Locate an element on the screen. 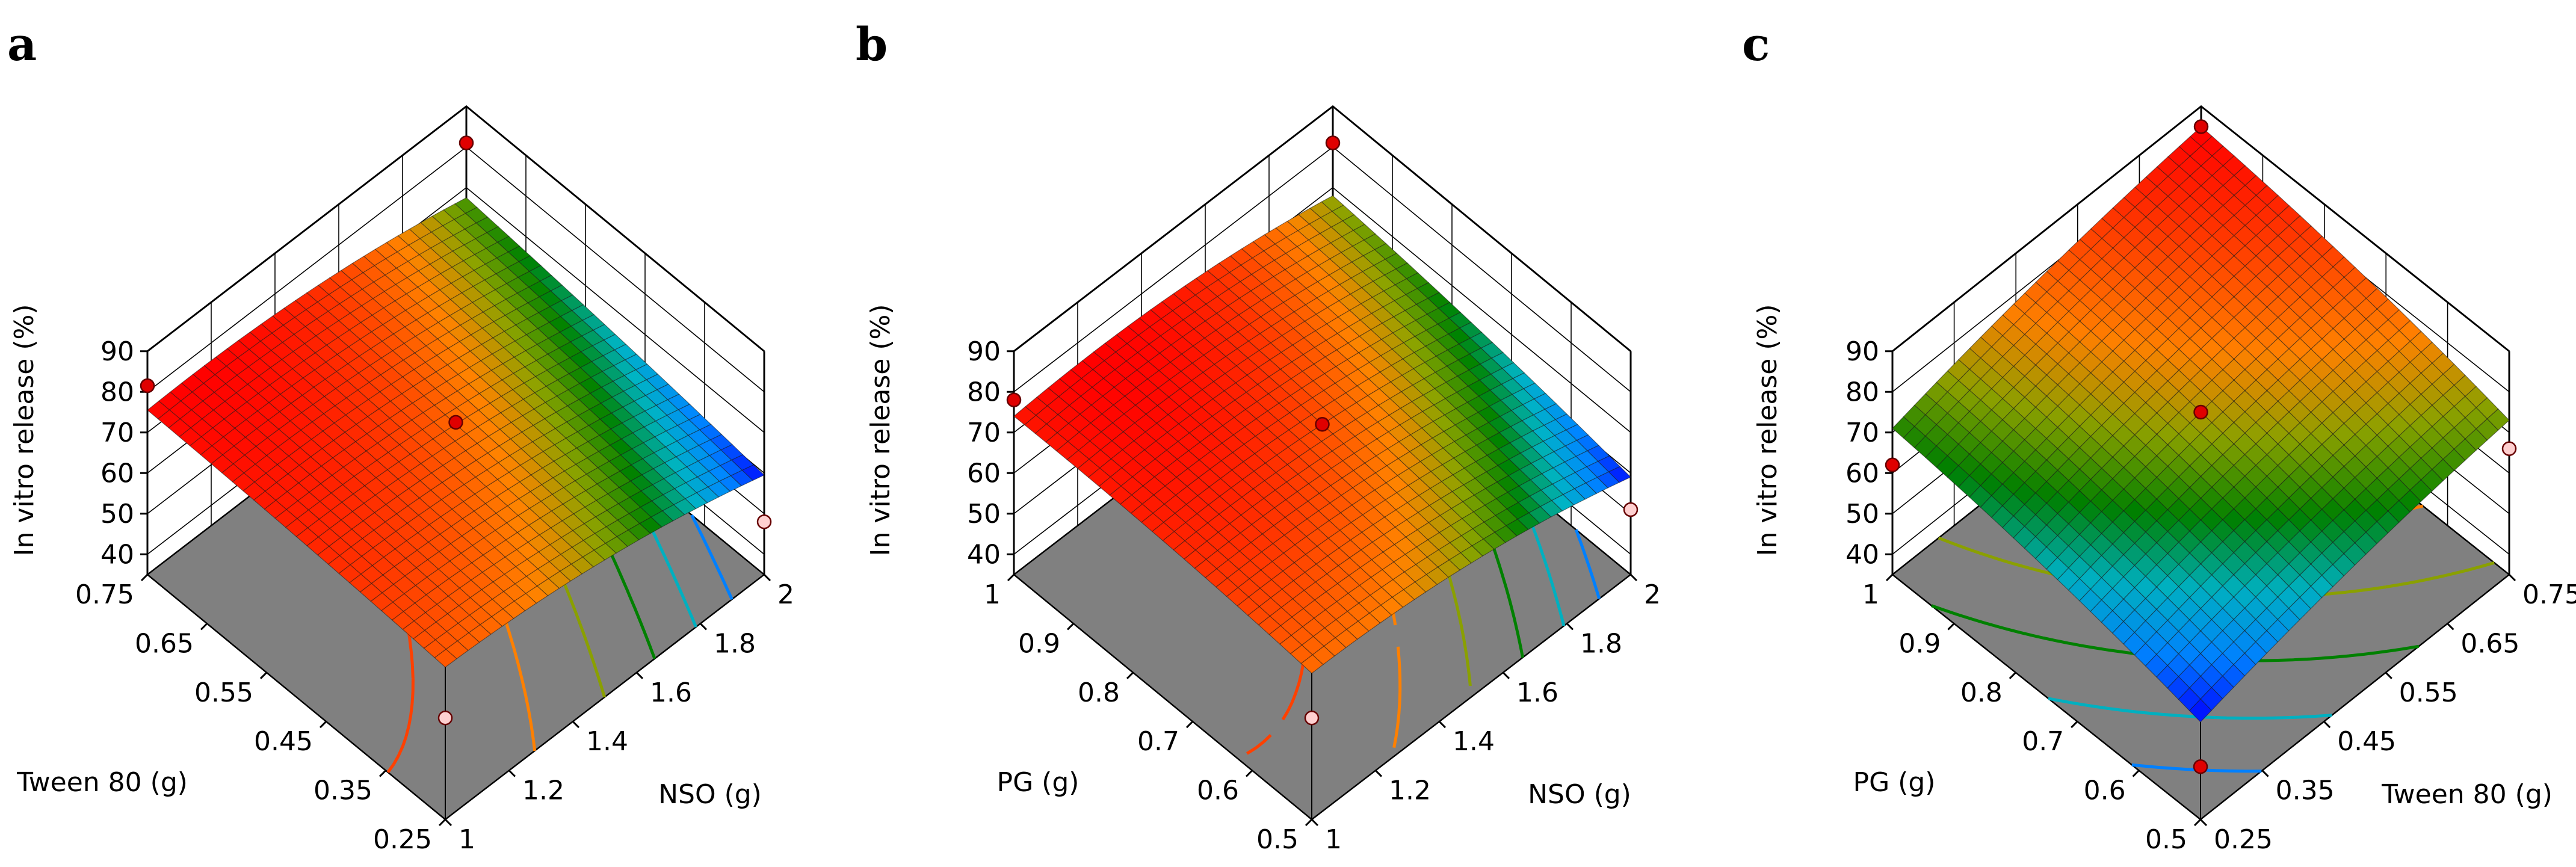 This screenshot has width=2576, height=867. y-tick-label: 0.35 is located at coordinates (343, 791).